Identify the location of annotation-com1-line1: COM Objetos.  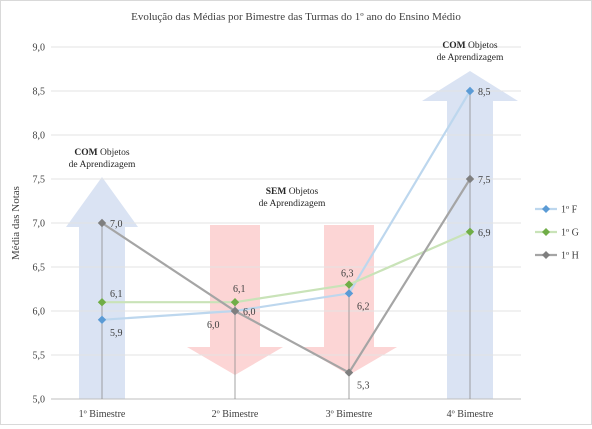
(101, 153).